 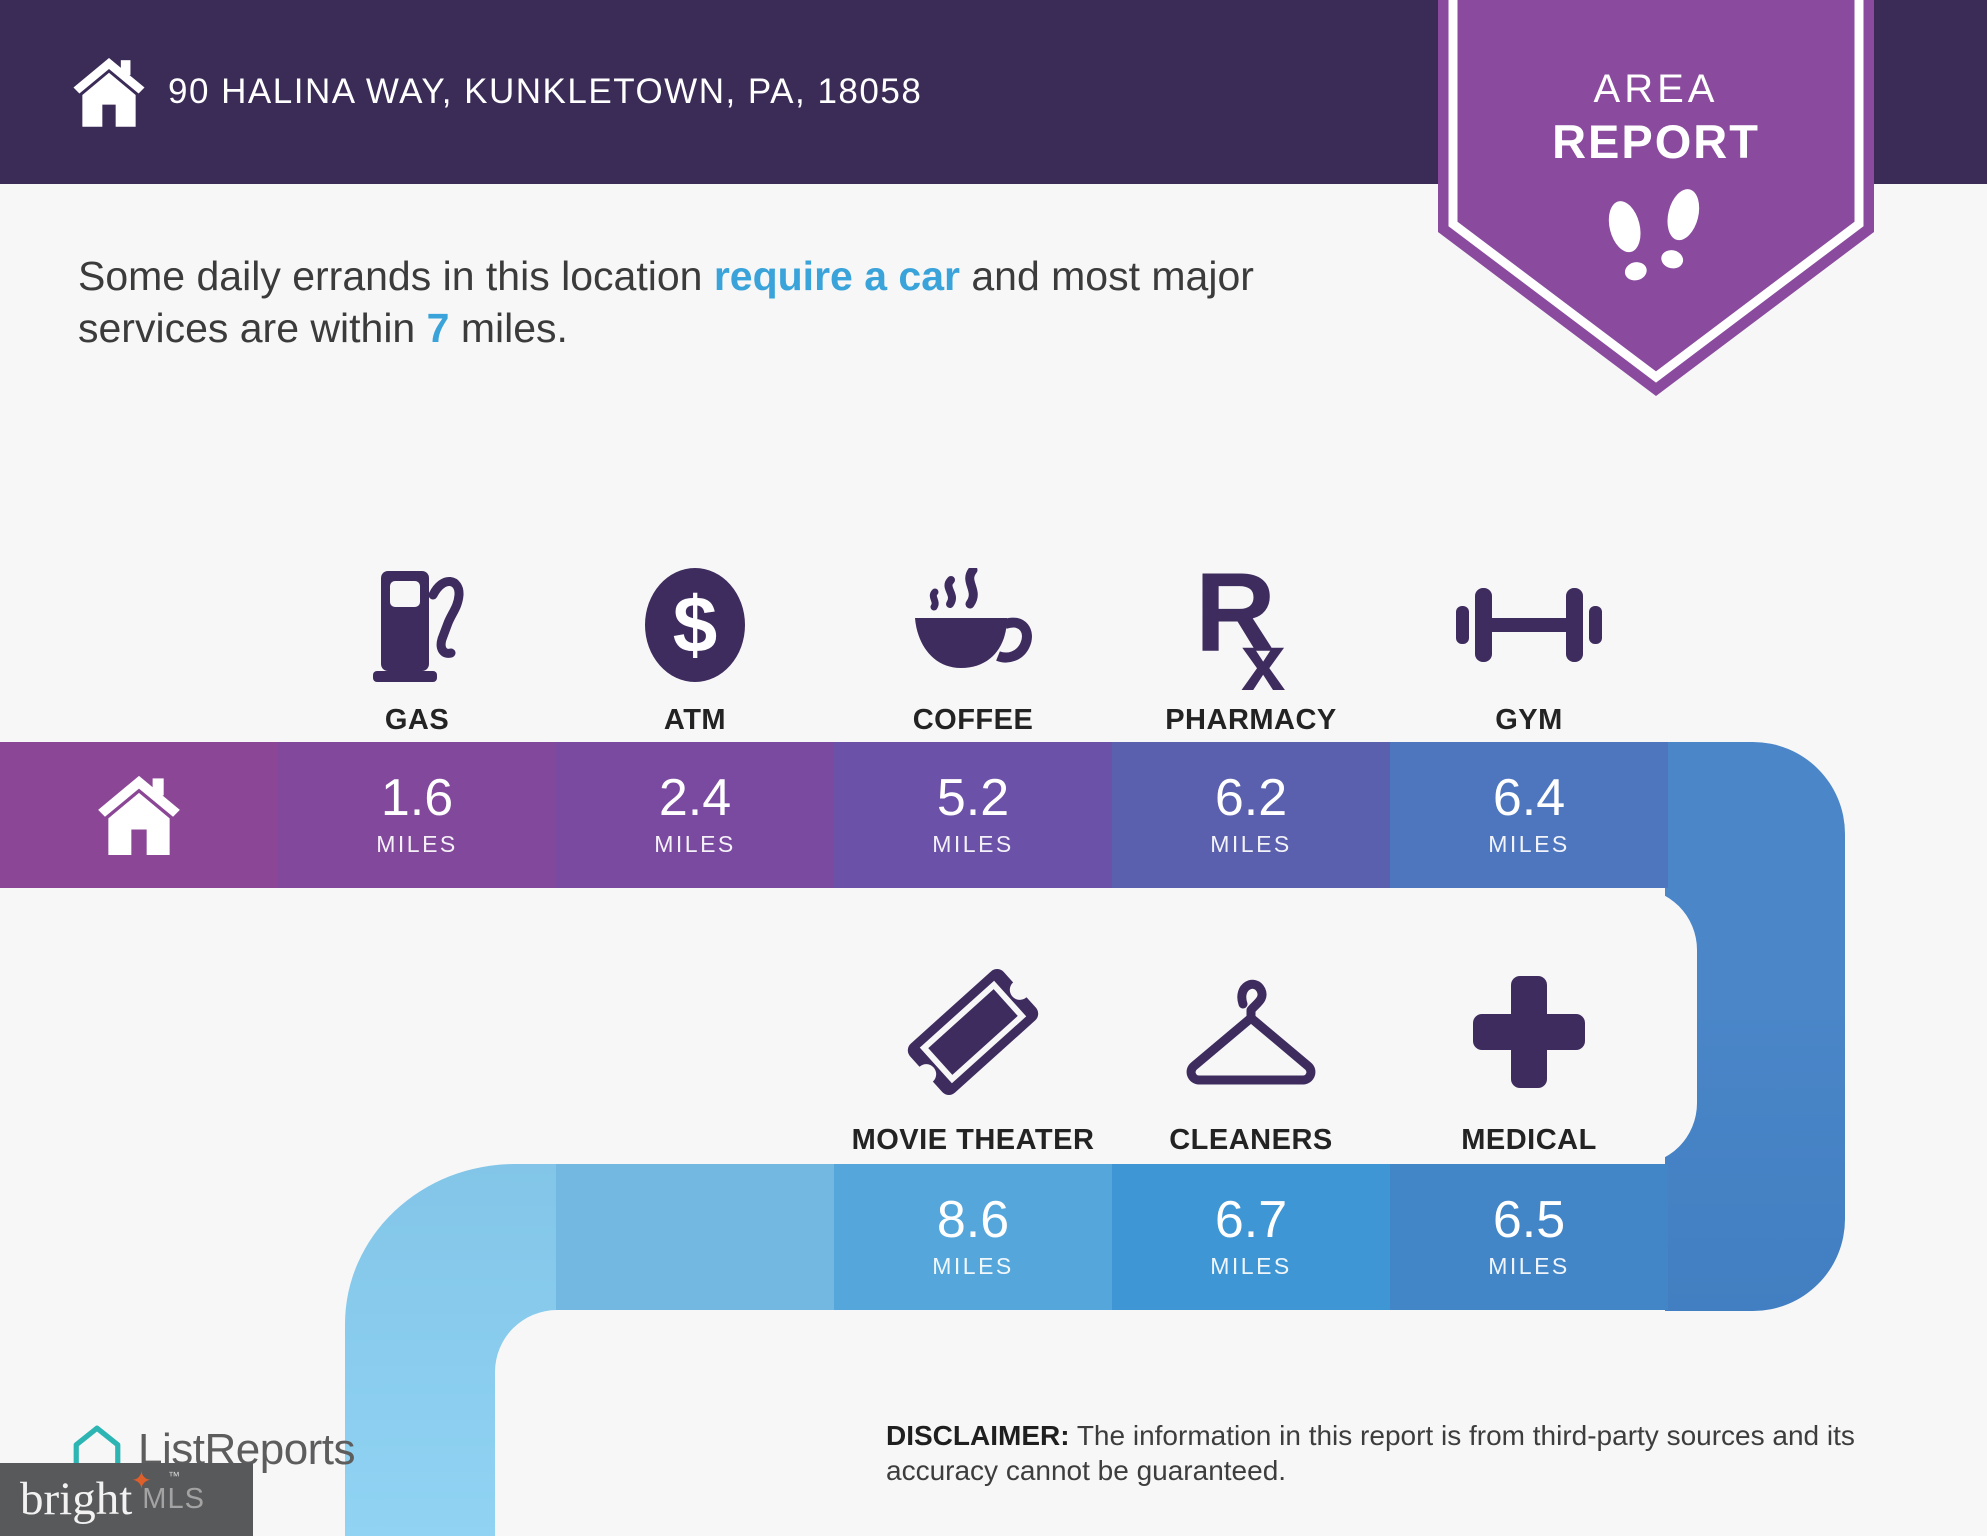 What do you see at coordinates (973, 798) in the screenshot?
I see `distance-value: 5.2` at bounding box center [973, 798].